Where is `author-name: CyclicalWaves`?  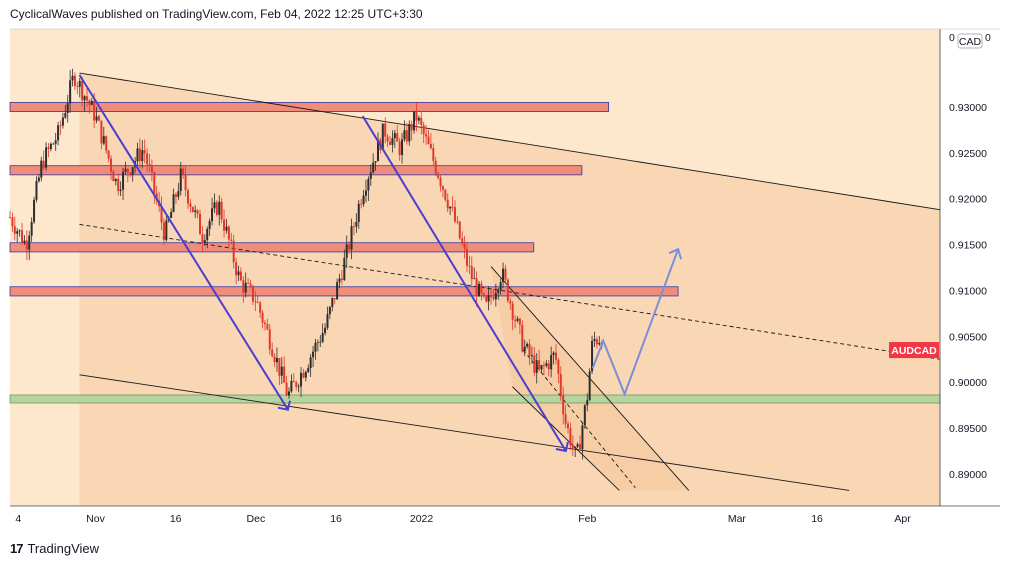 author-name: CyclicalWaves is located at coordinates (49, 14).